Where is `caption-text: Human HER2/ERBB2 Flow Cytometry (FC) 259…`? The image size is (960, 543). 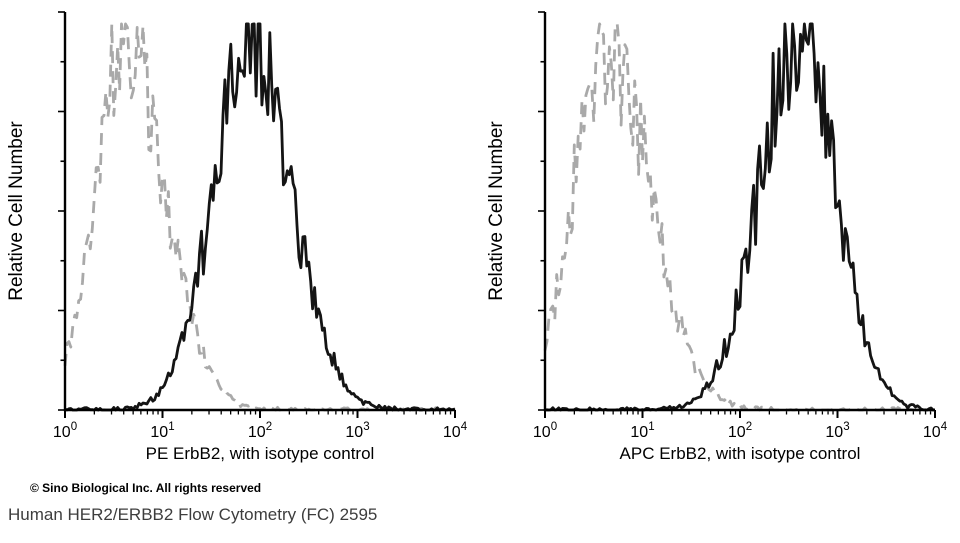
caption-text: Human HER2/ERBB2 Flow Cytometry (FC) 259… is located at coordinates (193, 514).